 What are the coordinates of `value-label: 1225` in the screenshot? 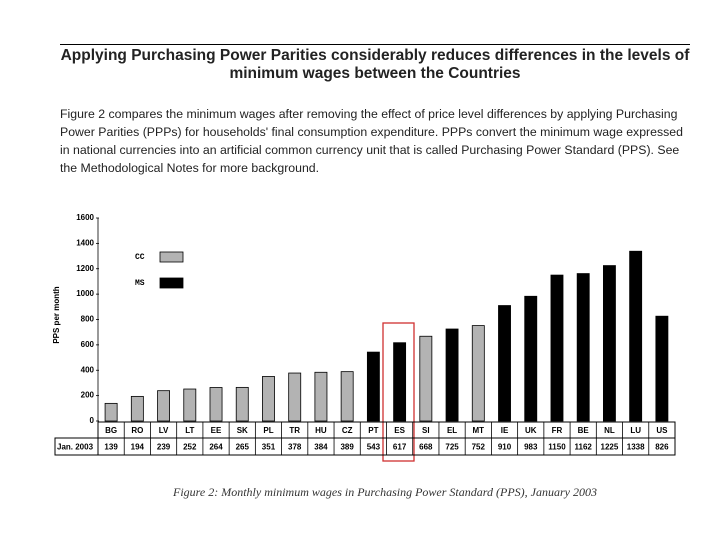 It's located at (610, 447).